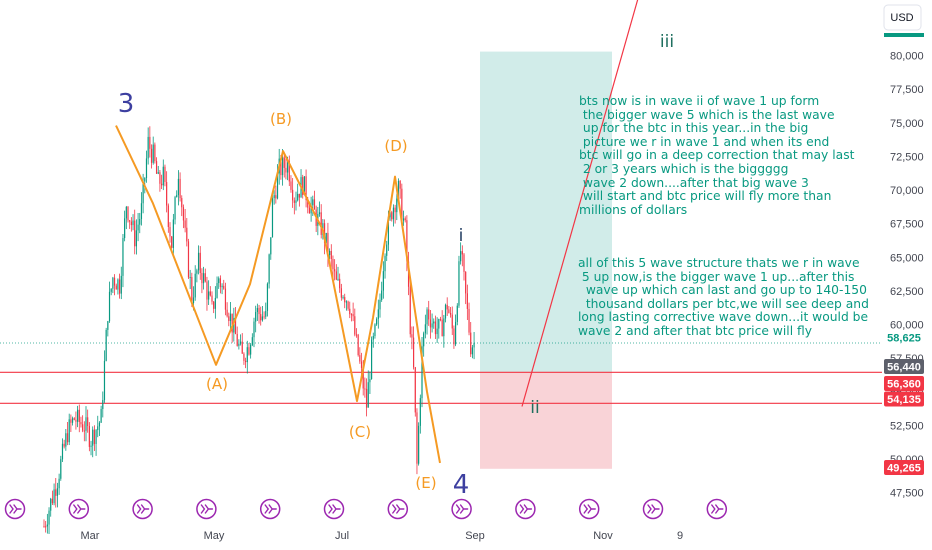 This screenshot has height=550, width=932. What do you see at coordinates (904, 469) in the screenshot?
I see `price-tag-text: 49,265` at bounding box center [904, 469].